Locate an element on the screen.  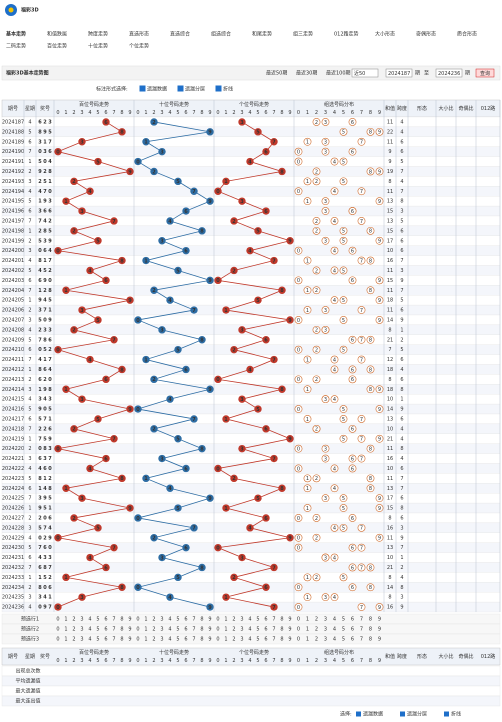
range-link: 最近100期 is located at coordinates (338, 73).